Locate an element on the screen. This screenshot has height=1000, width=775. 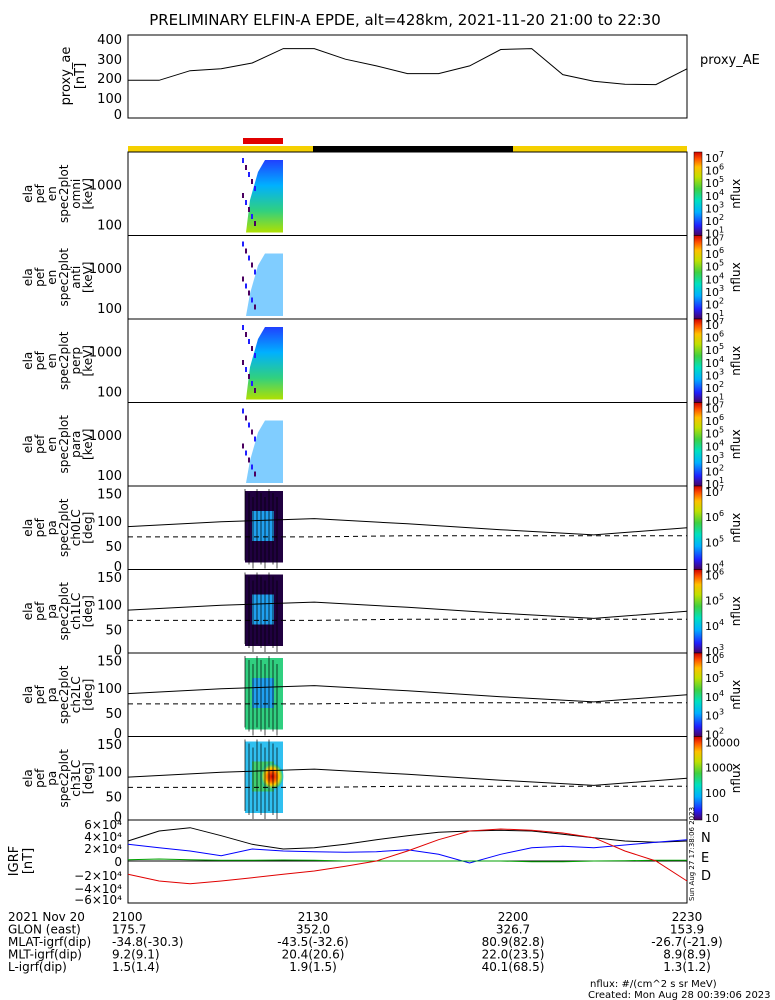
colorbar-tick: 100 is located at coordinates (715, 793).